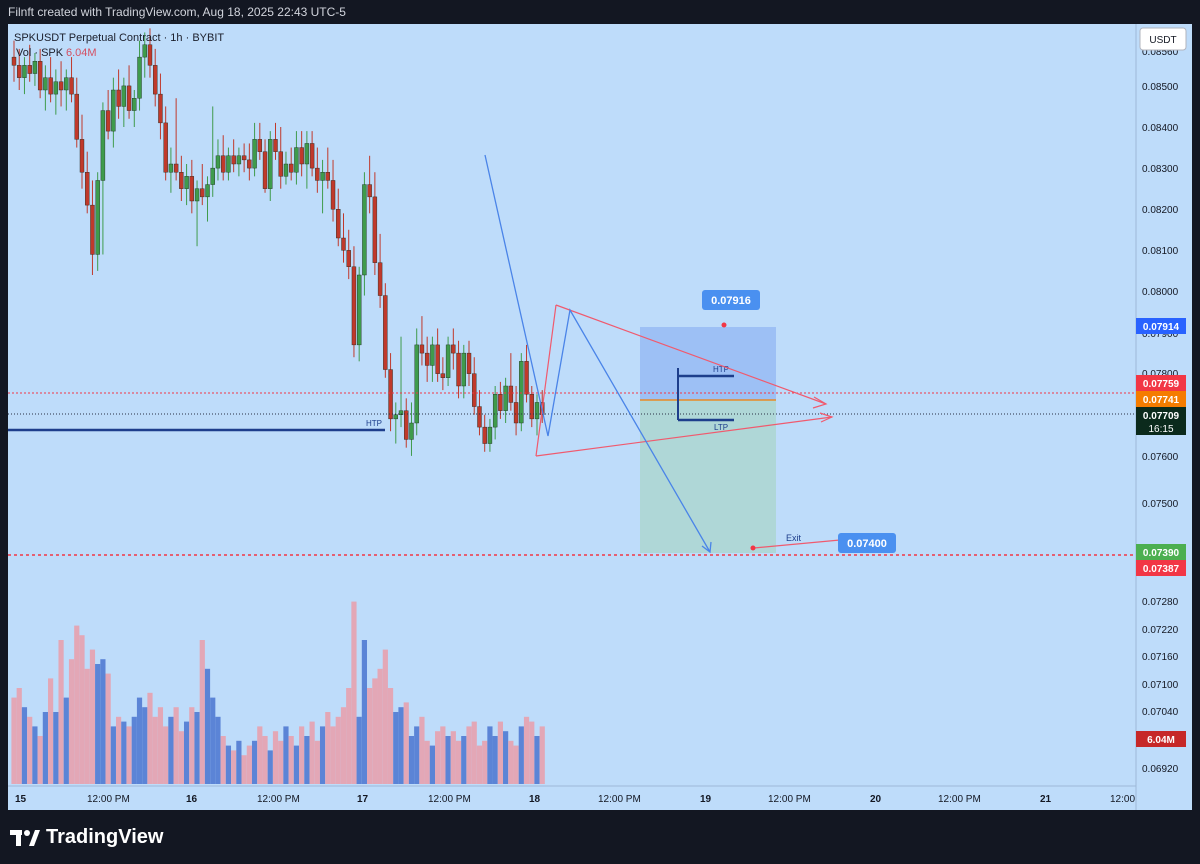  I want to click on exit-connector, so click(797, 544).